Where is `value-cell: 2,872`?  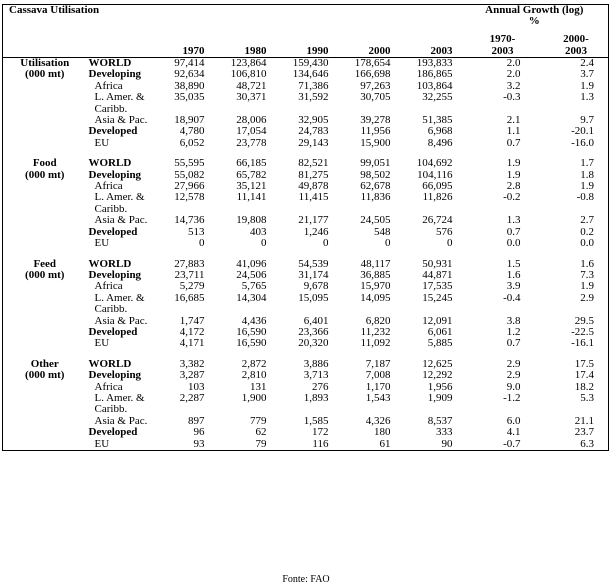
value-cell: 2,872 is located at coordinates (254, 363).